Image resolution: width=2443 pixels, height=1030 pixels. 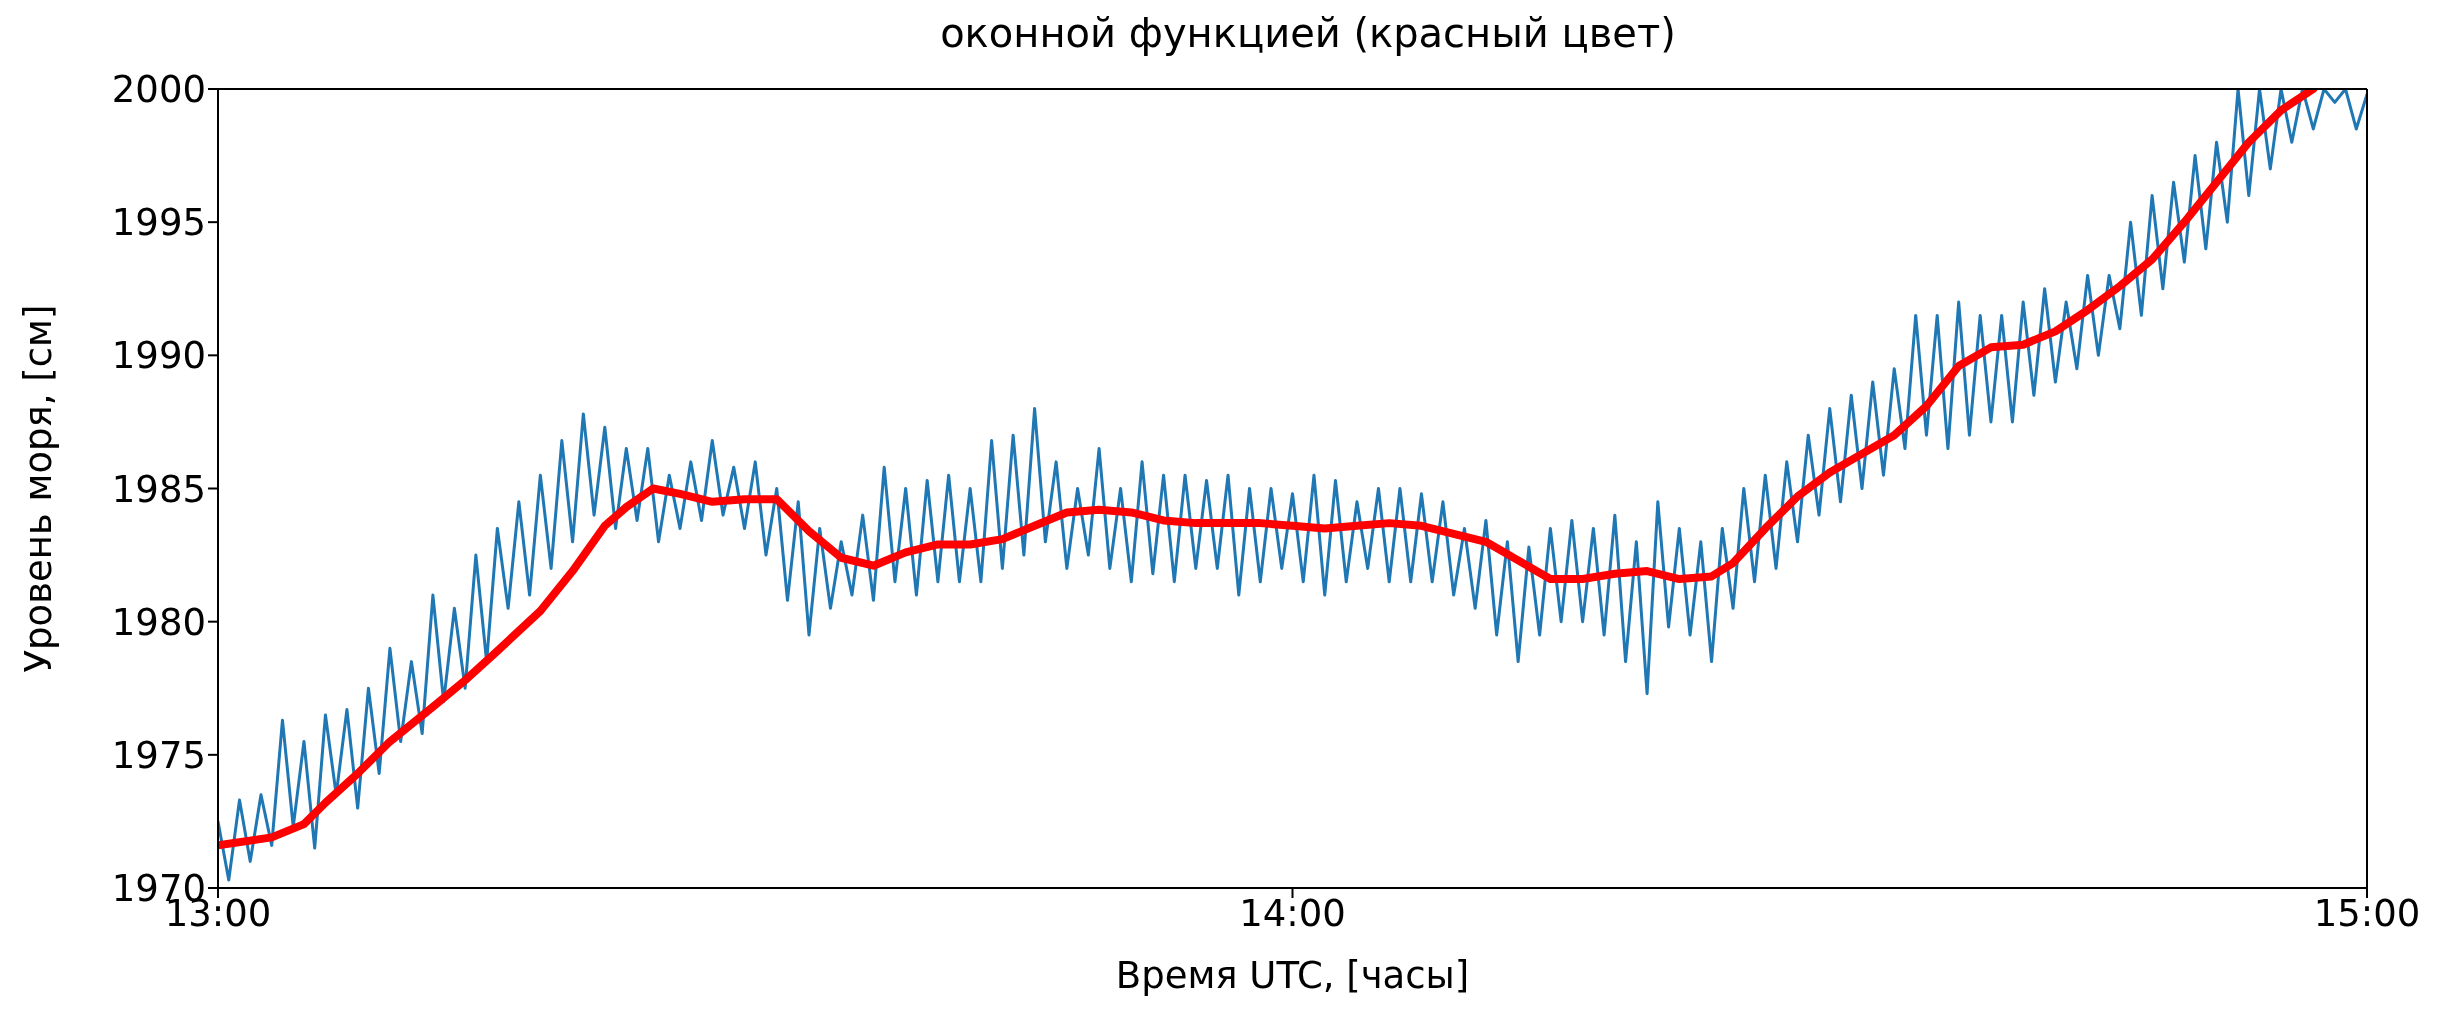 What do you see at coordinates (39, 488) in the screenshot?
I see `y-axis-title: Уровень моря, [см]` at bounding box center [39, 488].